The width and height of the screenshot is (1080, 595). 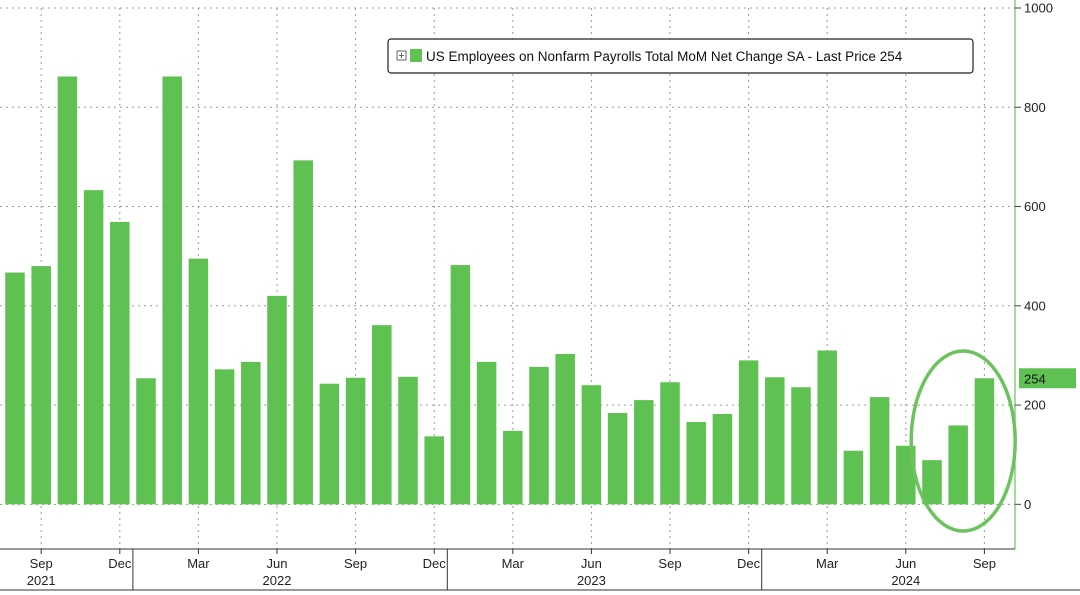 I want to click on last-price-tag, so click(x=1047, y=378).